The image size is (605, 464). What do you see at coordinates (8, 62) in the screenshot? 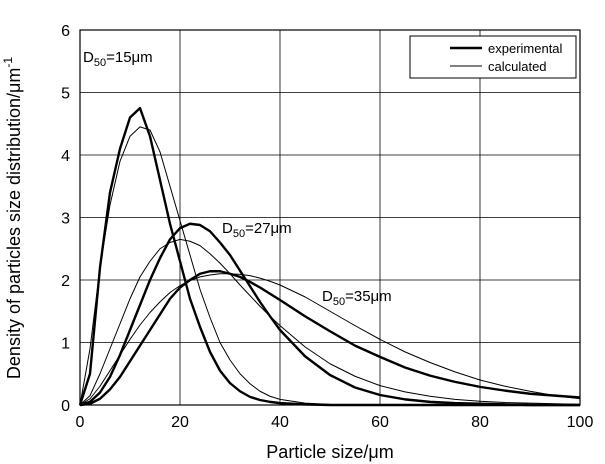
I see `y-axis-title-sup: -1` at bounding box center [8, 62].